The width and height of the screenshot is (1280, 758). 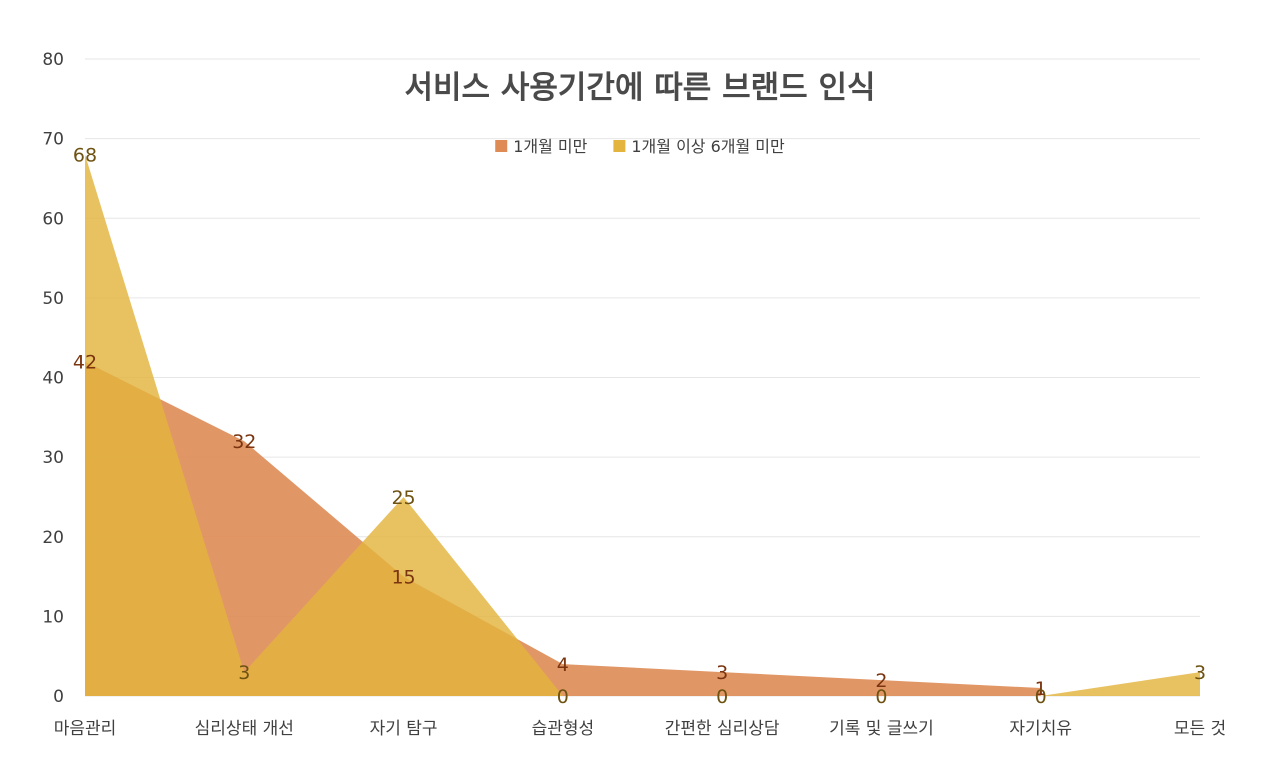 I want to click on data-label: 42, so click(x=85, y=363).